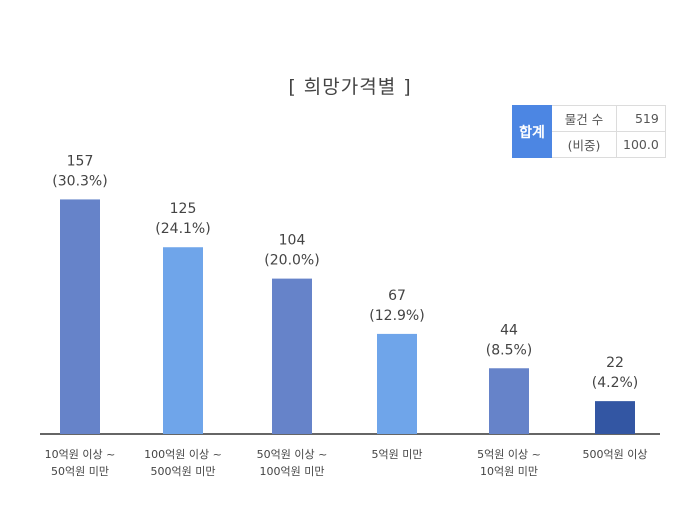  I want to click on summary-share-value: 100.0, so click(641, 144).